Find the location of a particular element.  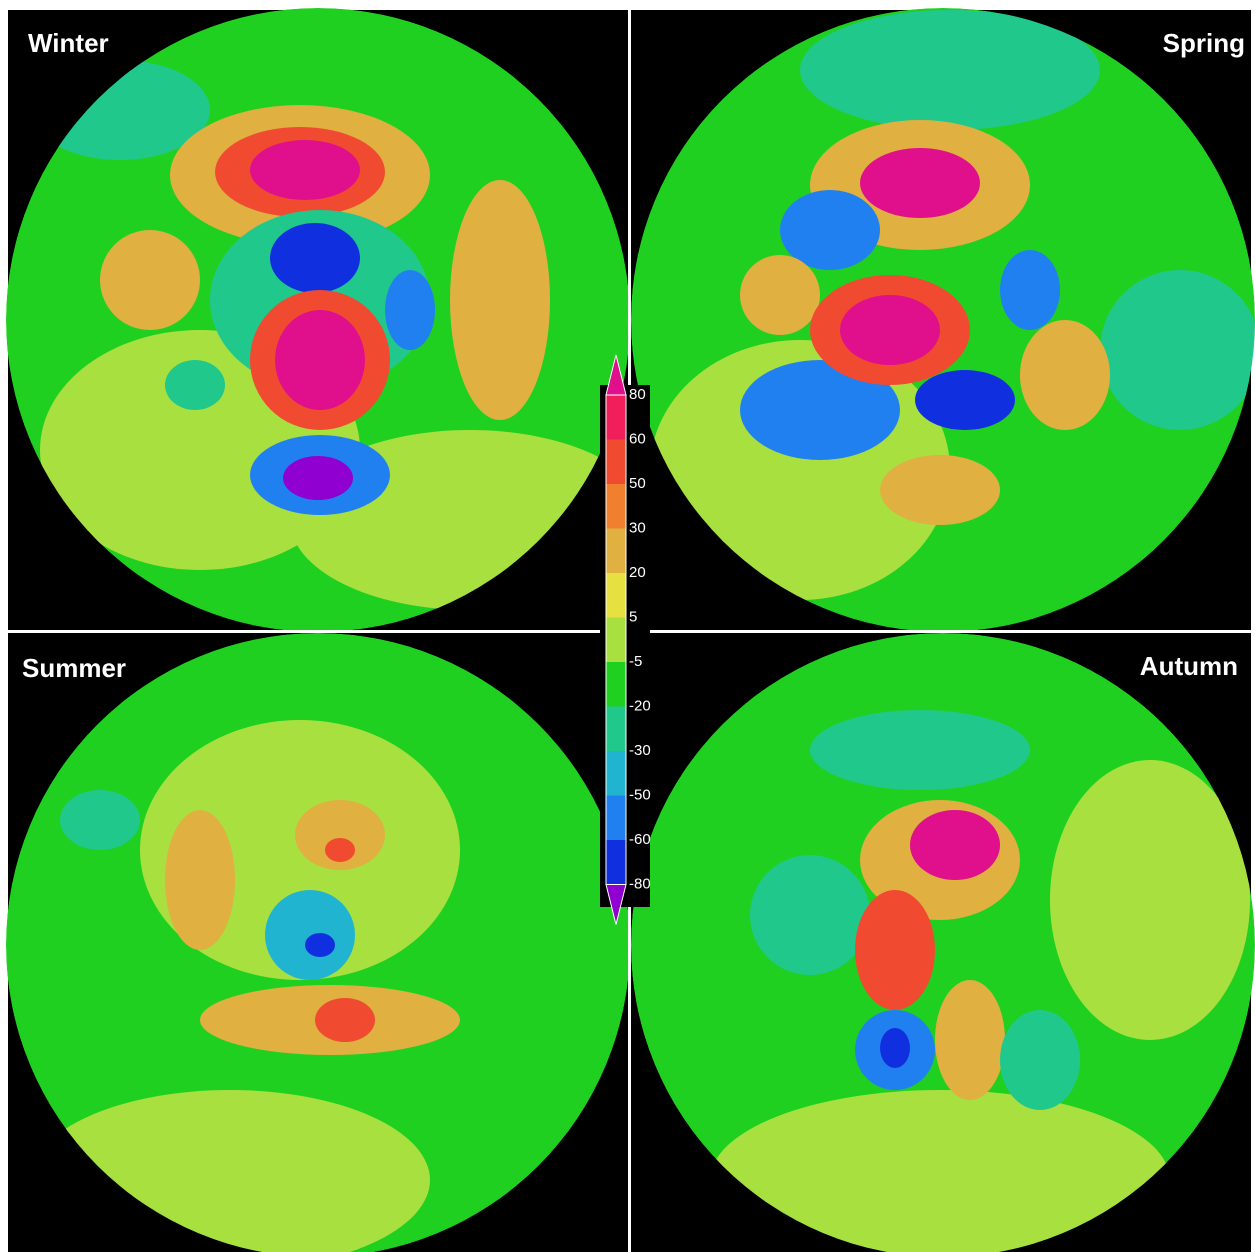

panel-title: Summer is located at coordinates (74, 668).